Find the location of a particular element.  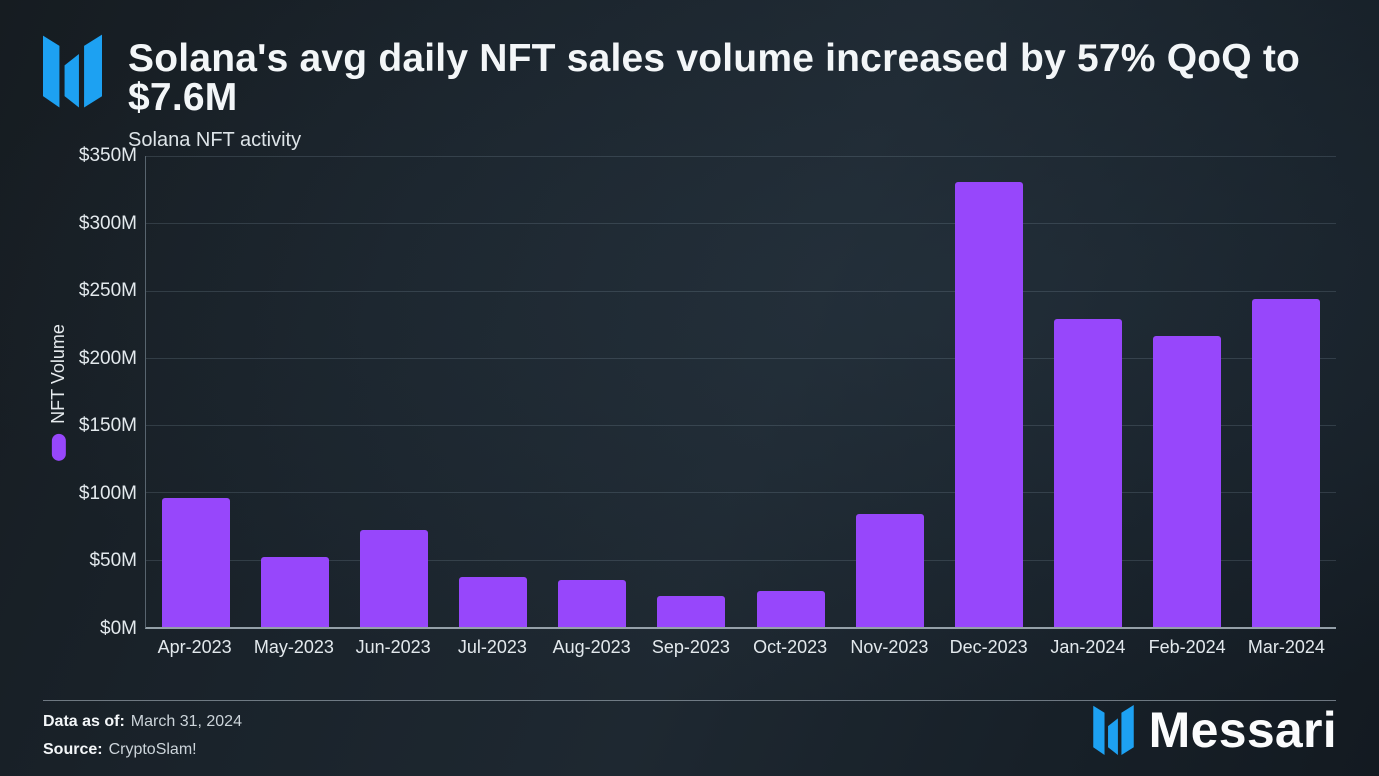

source-row: Source: CryptoSlam! is located at coordinates (142, 750).